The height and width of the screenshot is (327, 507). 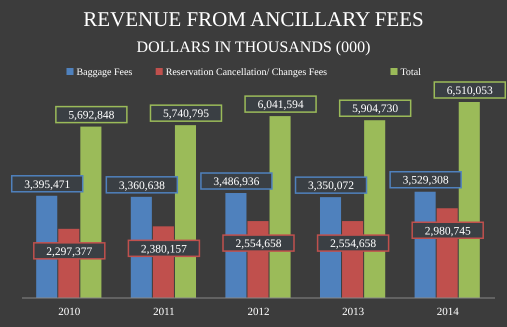 I want to click on data-label: 2,380,157, so click(x=164, y=249).